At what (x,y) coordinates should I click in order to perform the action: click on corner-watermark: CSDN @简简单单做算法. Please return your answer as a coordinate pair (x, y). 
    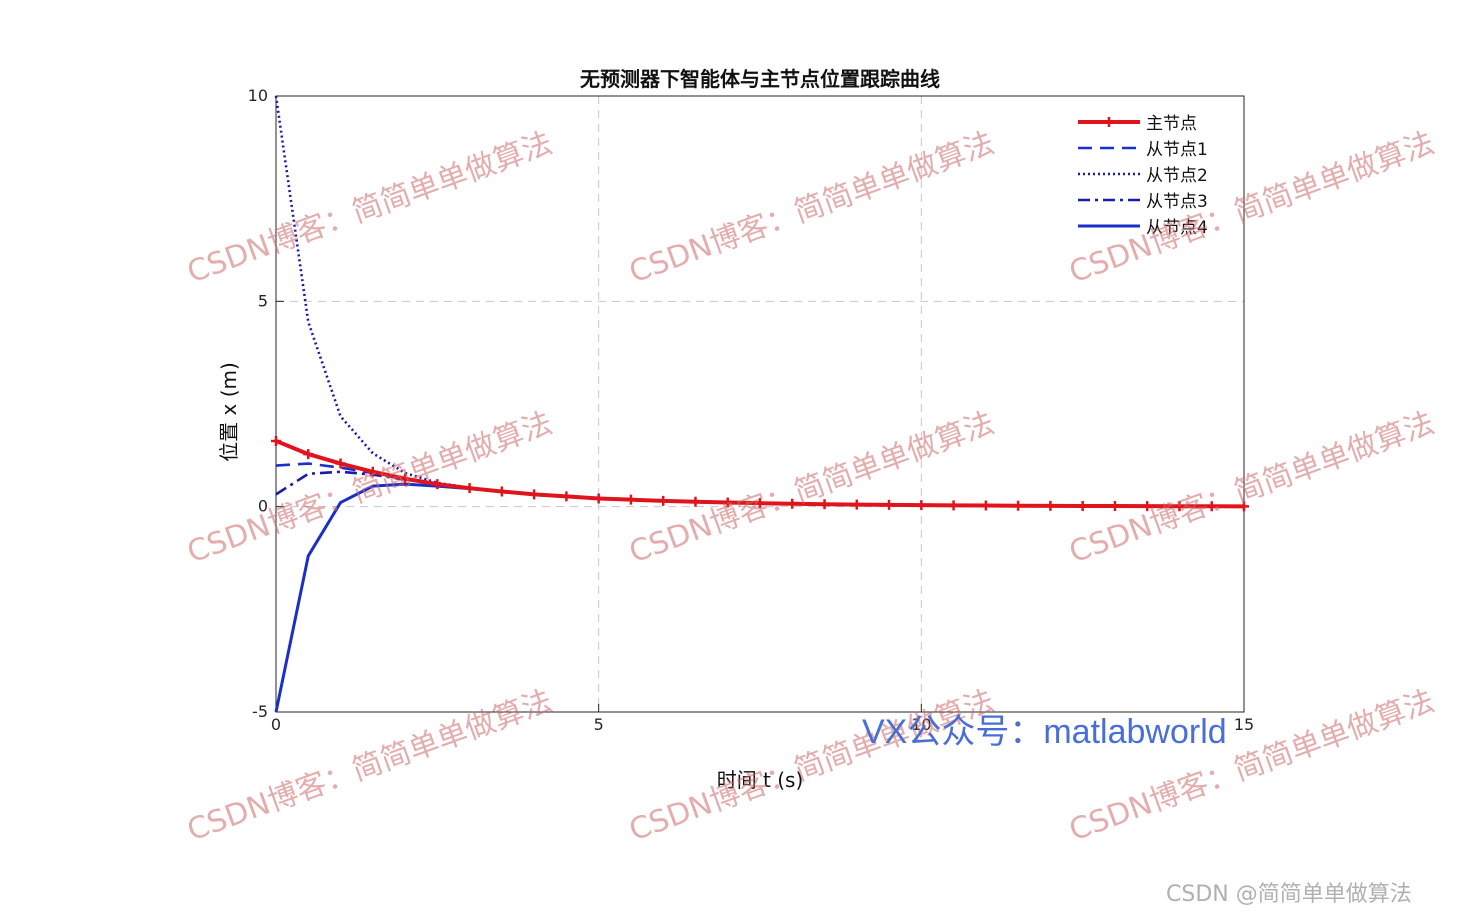
    Looking at the image, I should click on (1289, 894).